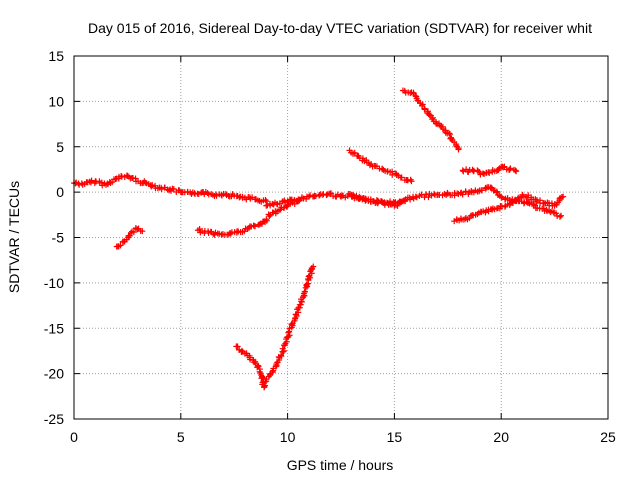  I want to click on y-tick-label: -25, so click(54, 419).